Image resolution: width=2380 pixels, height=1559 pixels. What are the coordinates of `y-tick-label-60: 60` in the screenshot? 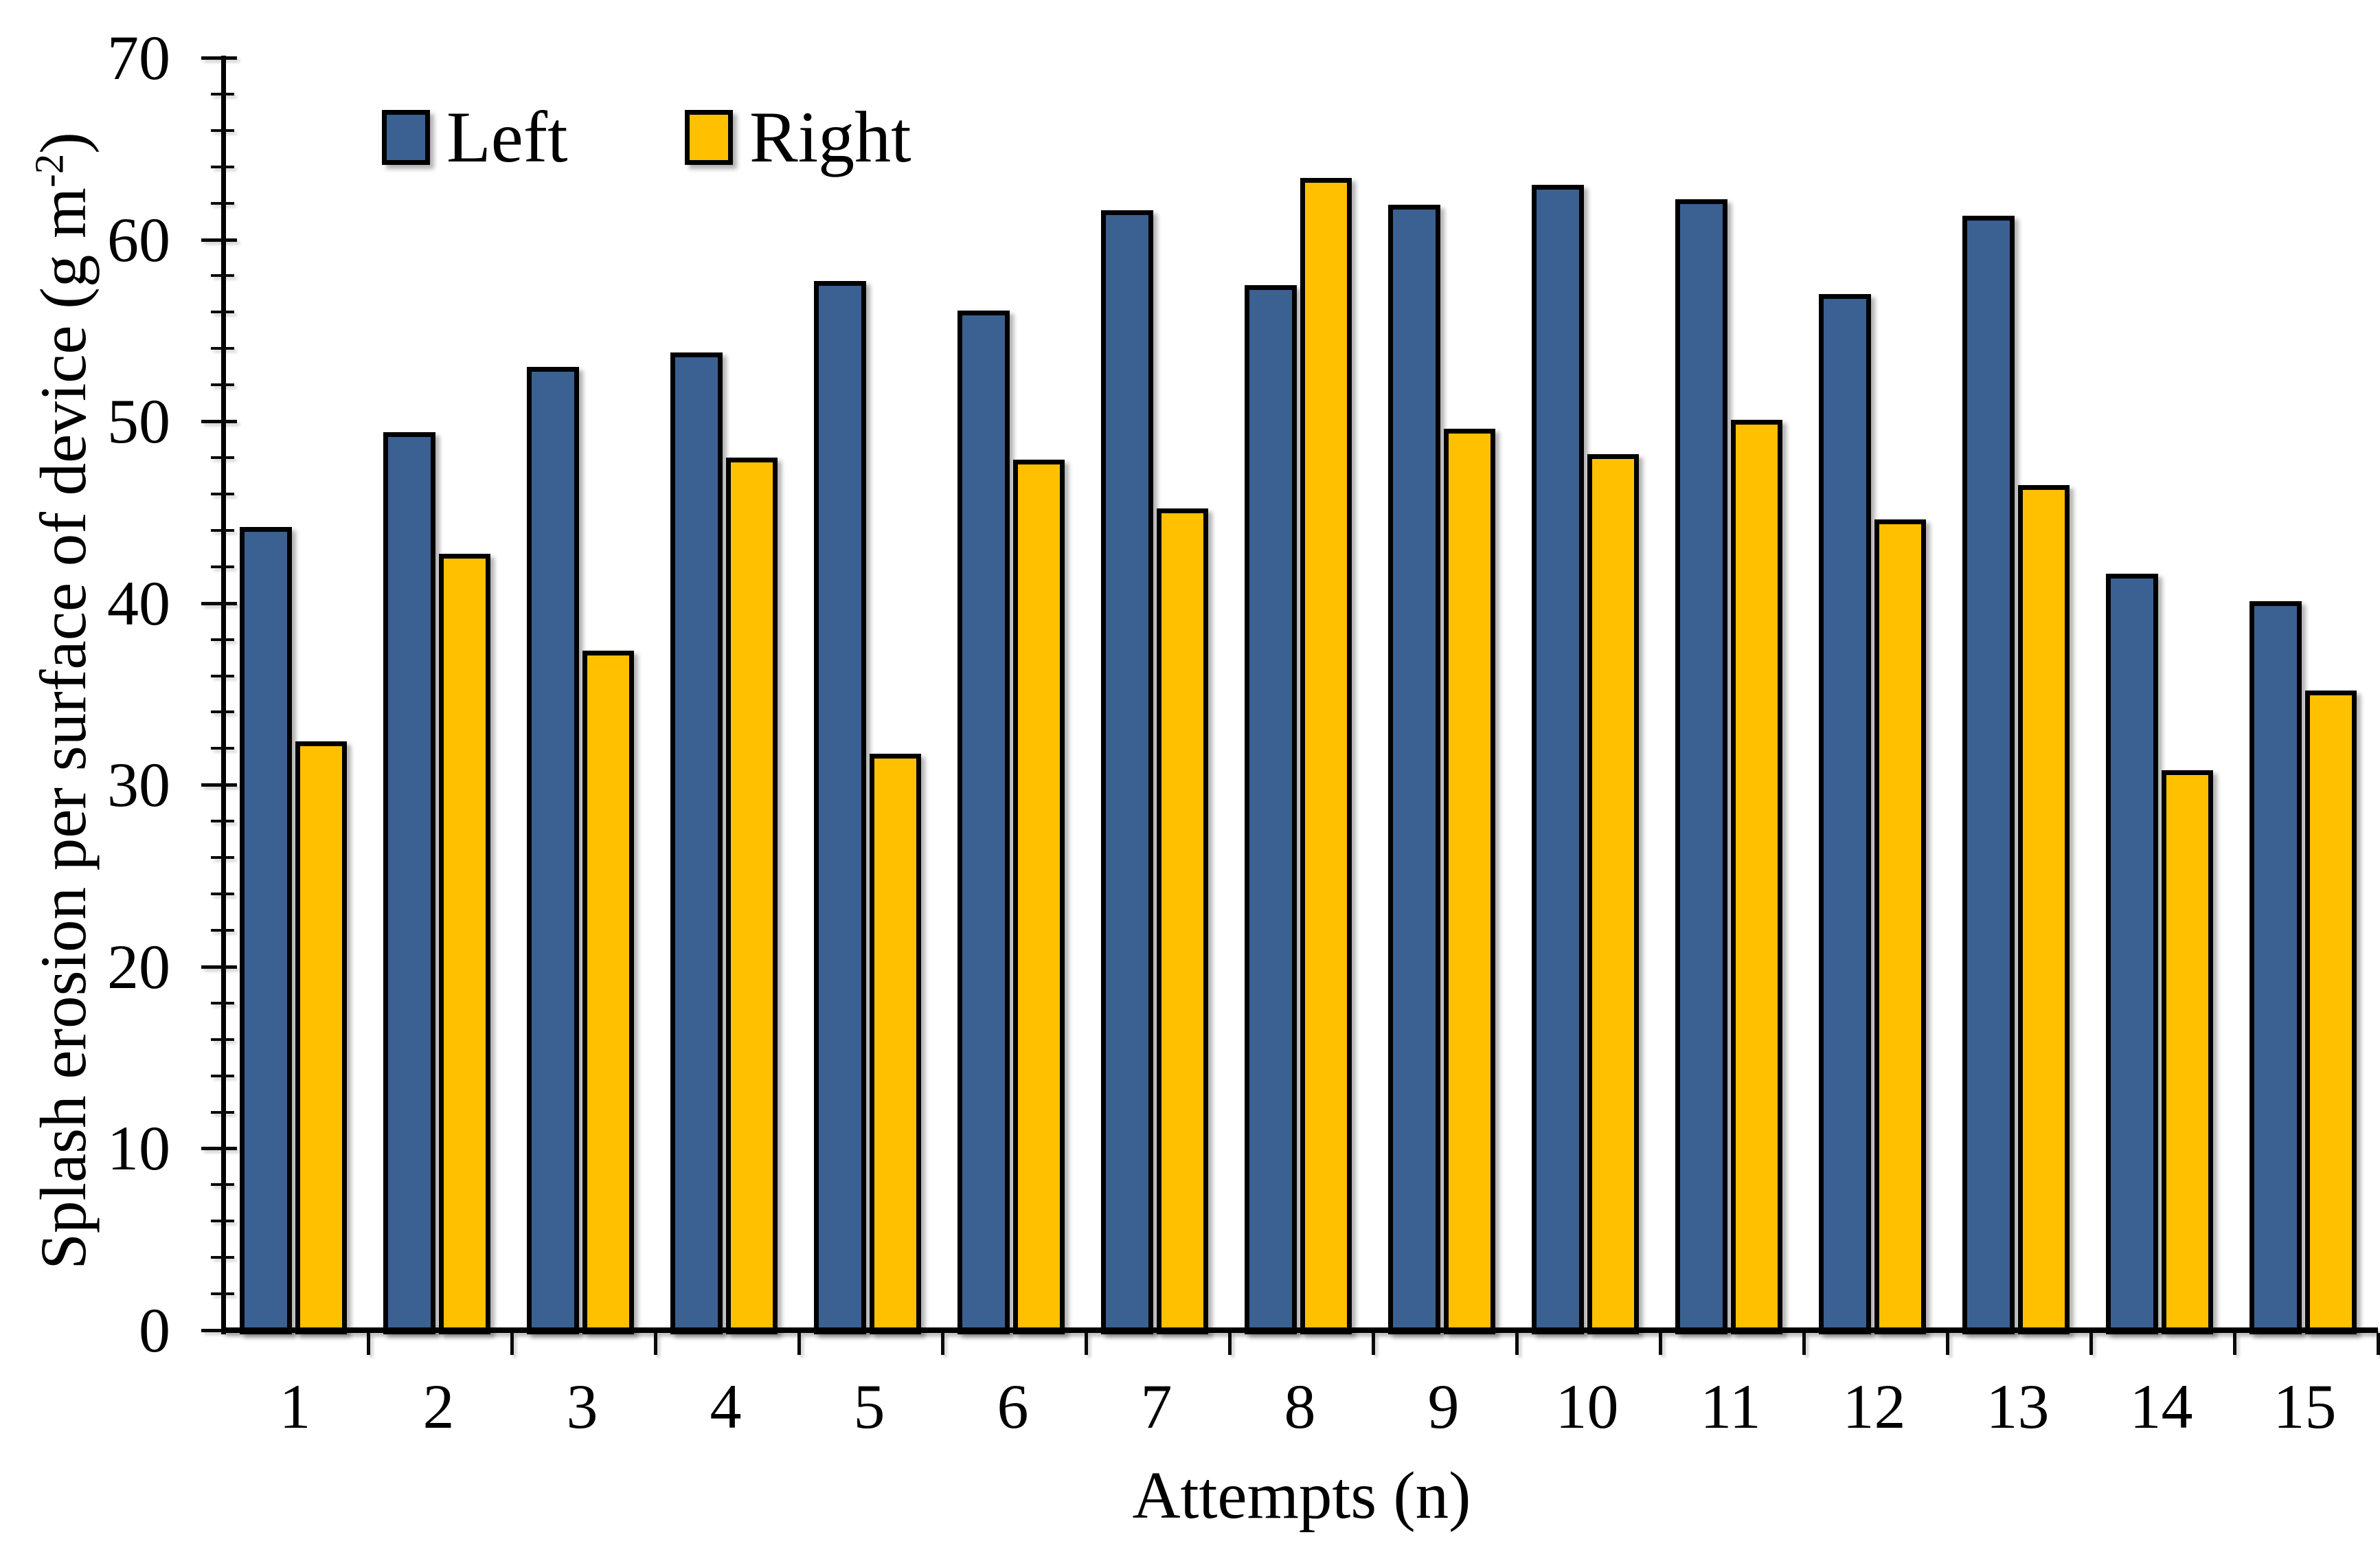 It's located at (138, 240).